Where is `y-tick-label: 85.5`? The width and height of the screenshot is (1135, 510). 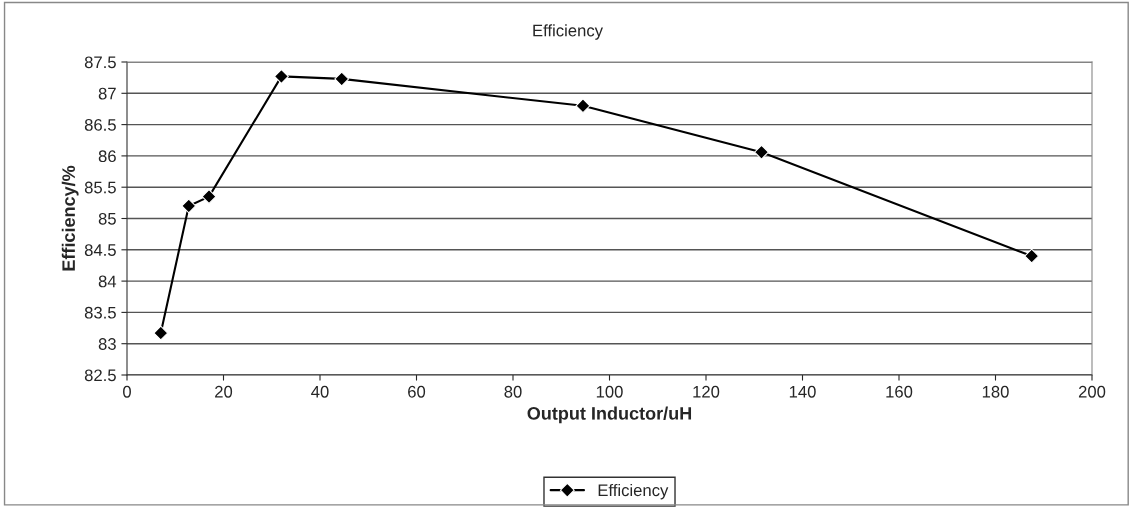
y-tick-label: 85.5 is located at coordinates (100, 187).